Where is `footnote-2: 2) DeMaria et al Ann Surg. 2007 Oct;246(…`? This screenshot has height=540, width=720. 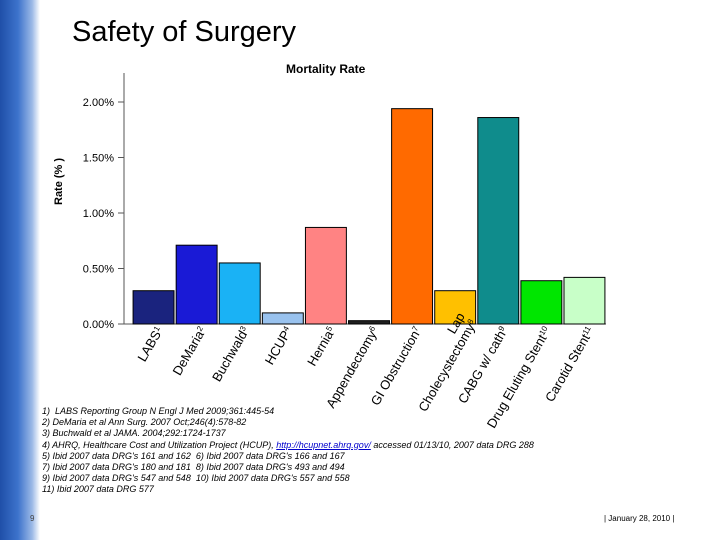
footnote-2: 2) DeMaria et al Ann Surg. 2007 Oct;246(… is located at coordinates (144, 422).